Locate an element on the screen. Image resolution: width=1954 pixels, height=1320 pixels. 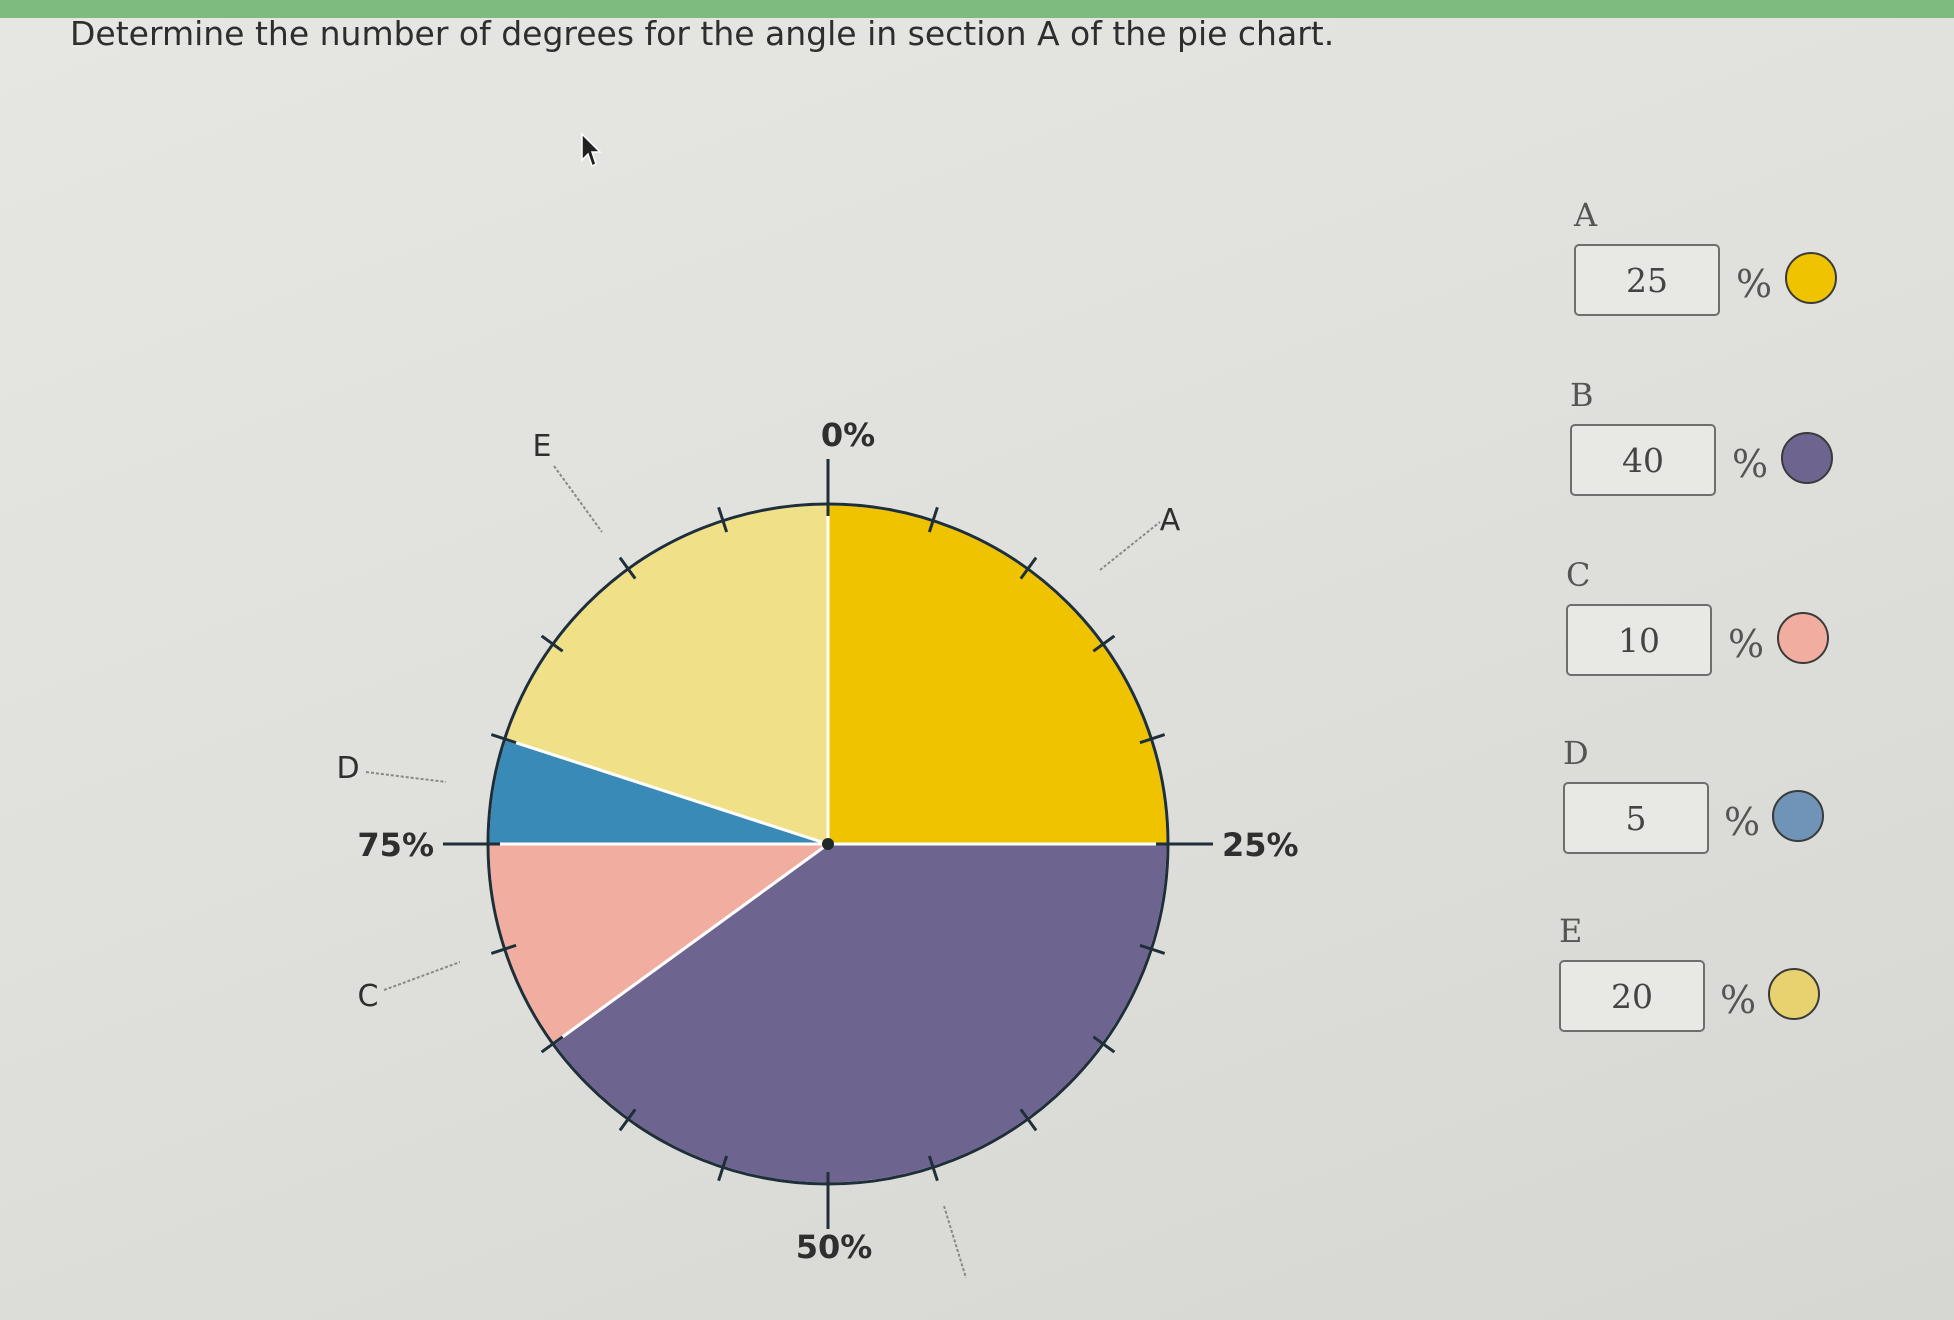
entry-input-C: 10 is located at coordinates (1639, 640).